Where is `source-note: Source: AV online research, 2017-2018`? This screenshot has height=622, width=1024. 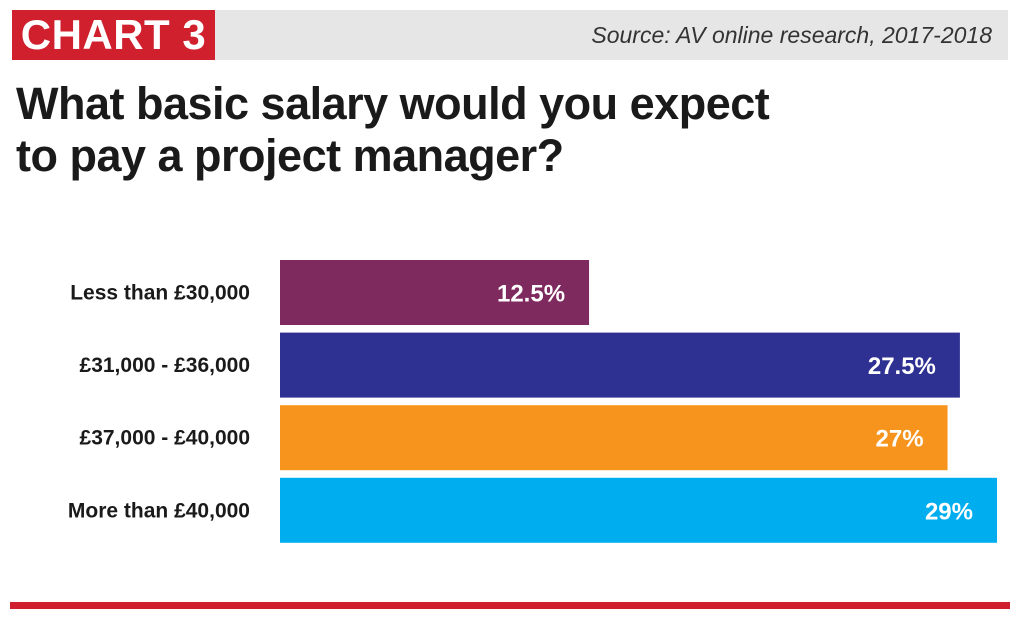
source-note: Source: AV online research, 2017-2018 is located at coordinates (791, 35).